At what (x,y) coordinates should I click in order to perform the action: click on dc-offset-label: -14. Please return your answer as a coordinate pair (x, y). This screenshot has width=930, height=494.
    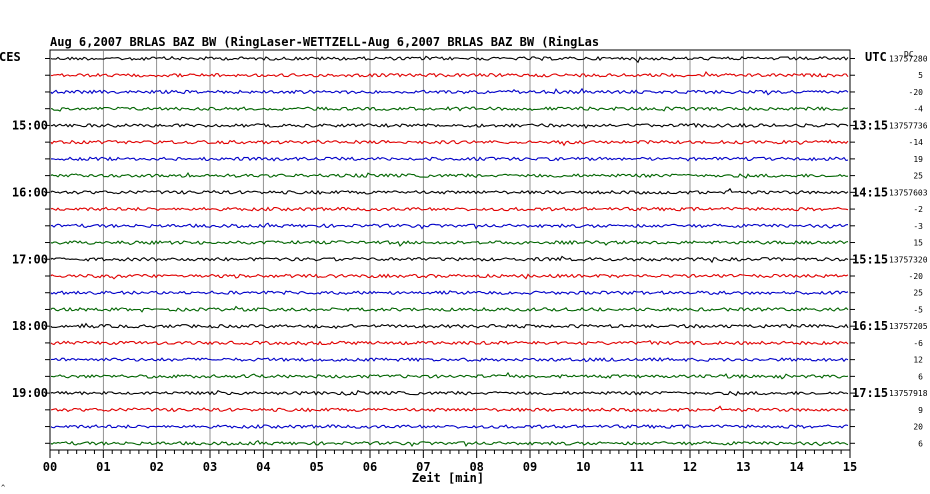
    Looking at the image, I should click on (916, 142).